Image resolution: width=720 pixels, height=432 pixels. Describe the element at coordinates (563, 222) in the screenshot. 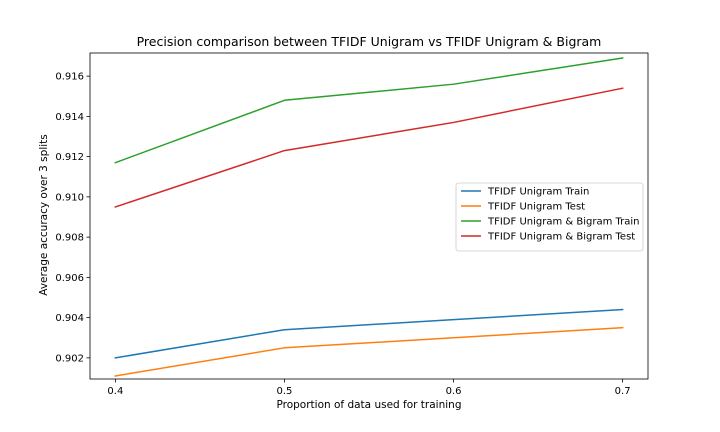

I see `legend-label: TFIDF Unigram & Bigram Train` at that location.